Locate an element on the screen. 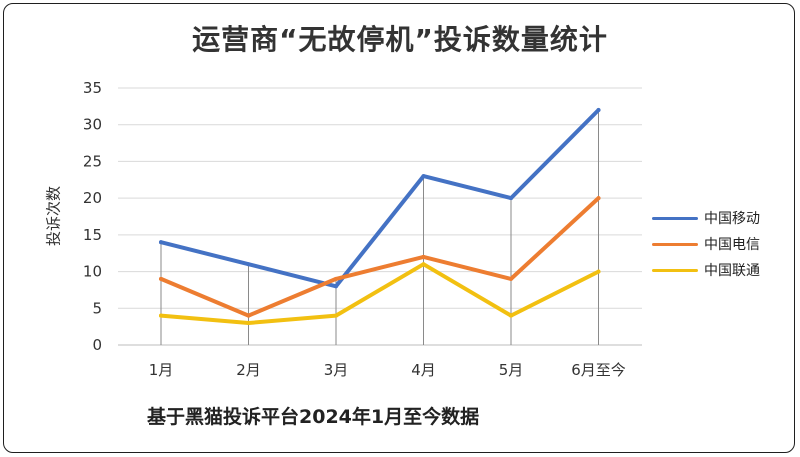 The width and height of the screenshot is (800, 457). chart-title: 运营商“无故停机”投诉数量统计 is located at coordinates (400, 39).